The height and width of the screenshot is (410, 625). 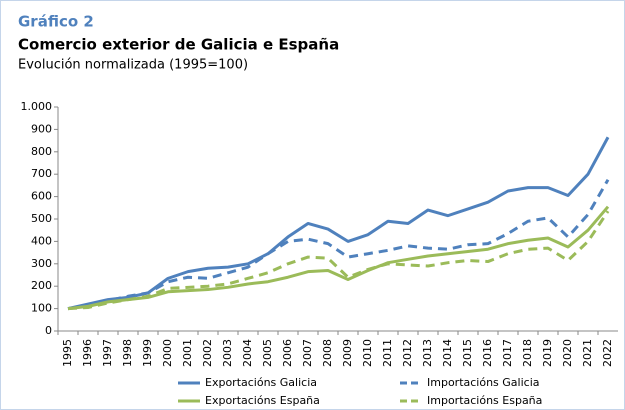 I want to click on y-tick-label: 300, so click(x=41, y=263).